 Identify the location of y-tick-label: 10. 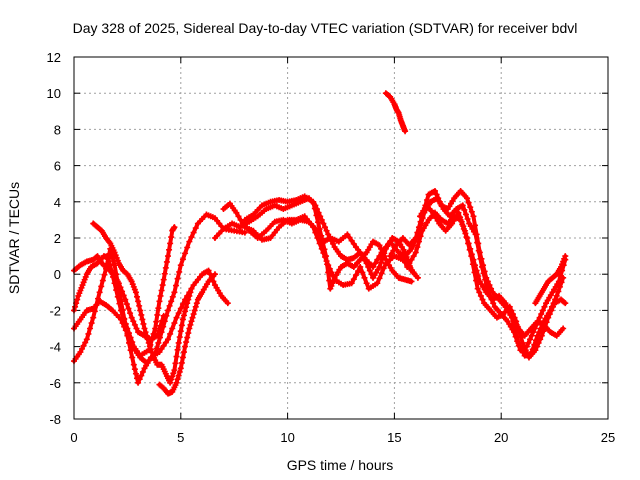
(54, 93).